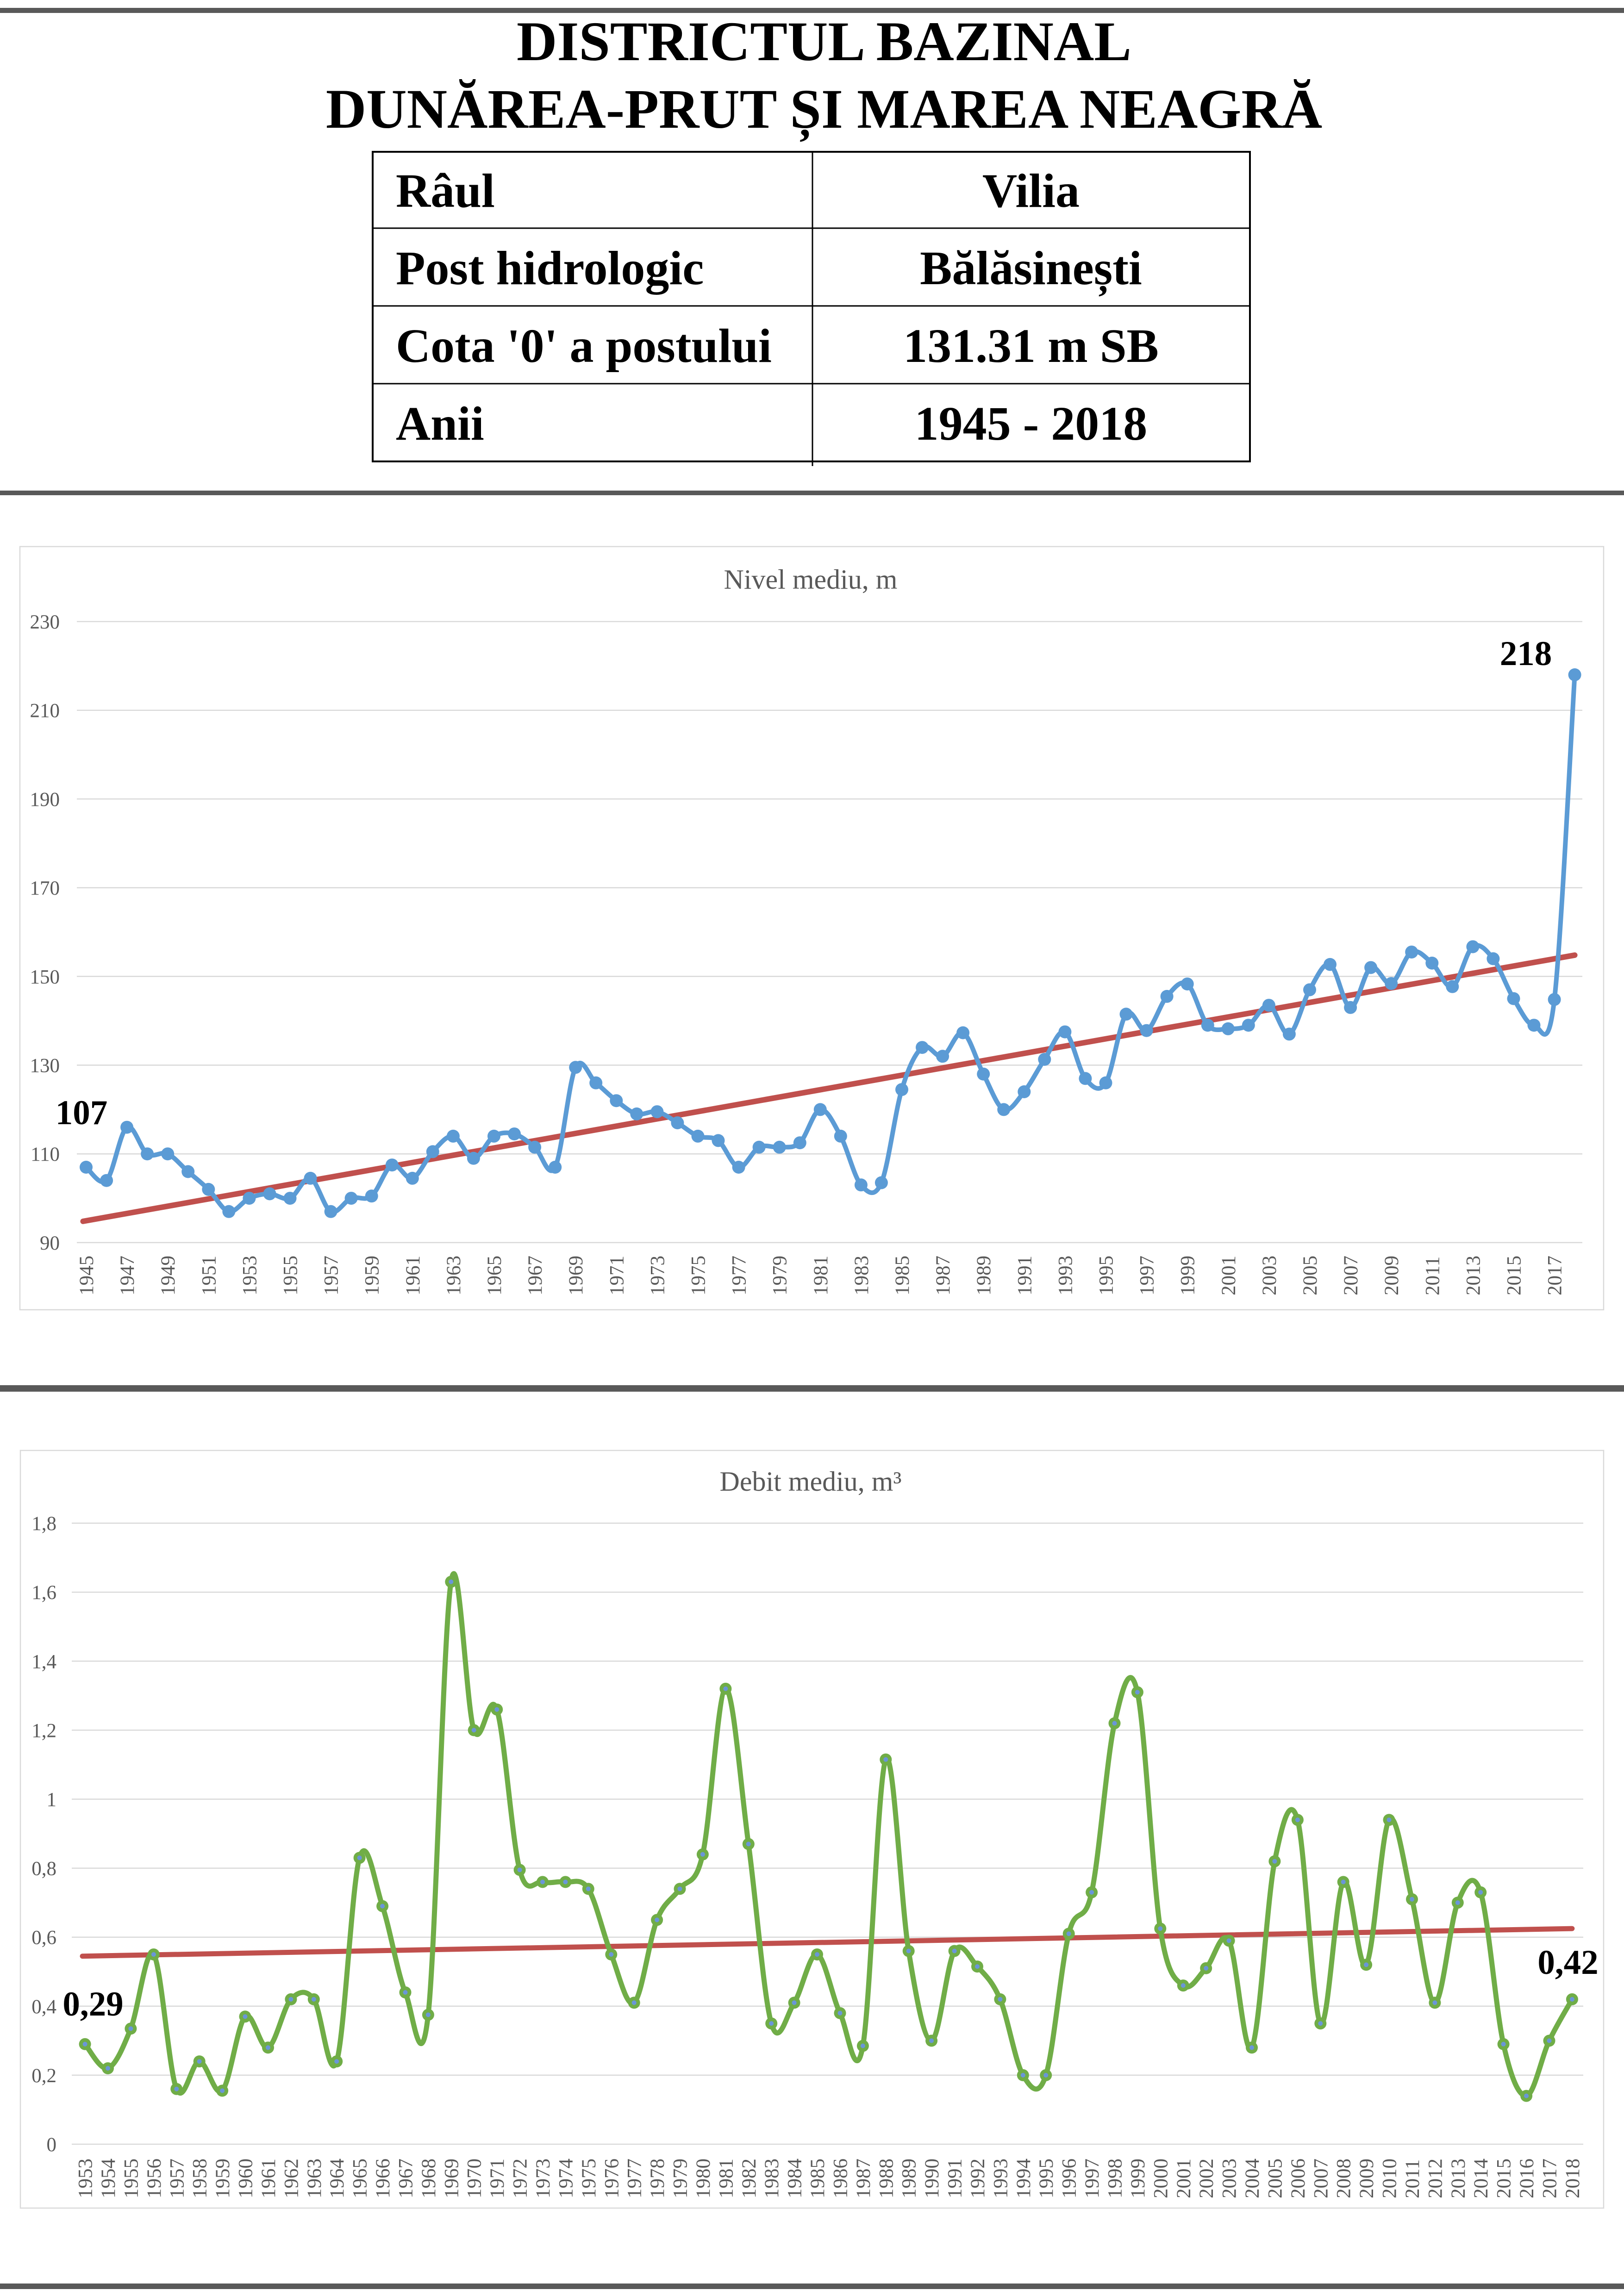 This screenshot has height=2296, width=1624. What do you see at coordinates (429, 2178) in the screenshot?
I see `svg-text: 1968` at bounding box center [429, 2178].